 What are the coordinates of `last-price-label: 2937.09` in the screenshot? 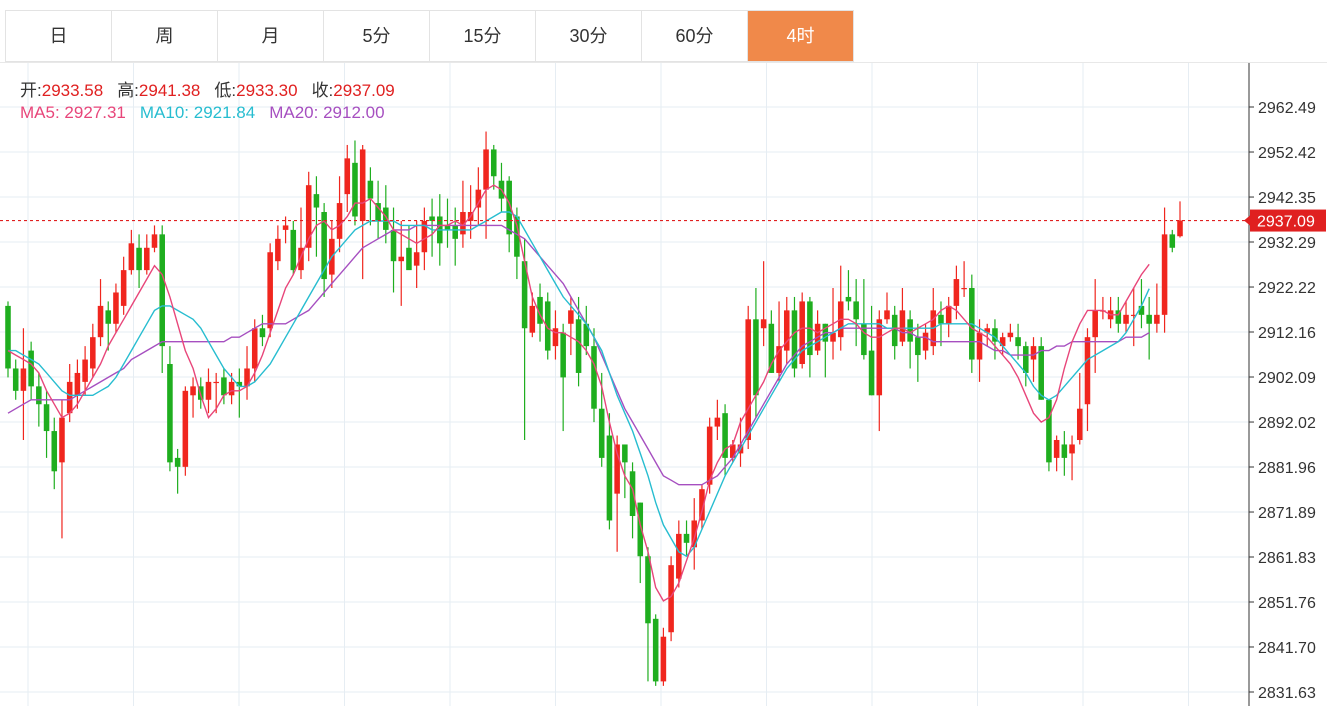 It's located at (1286, 222).